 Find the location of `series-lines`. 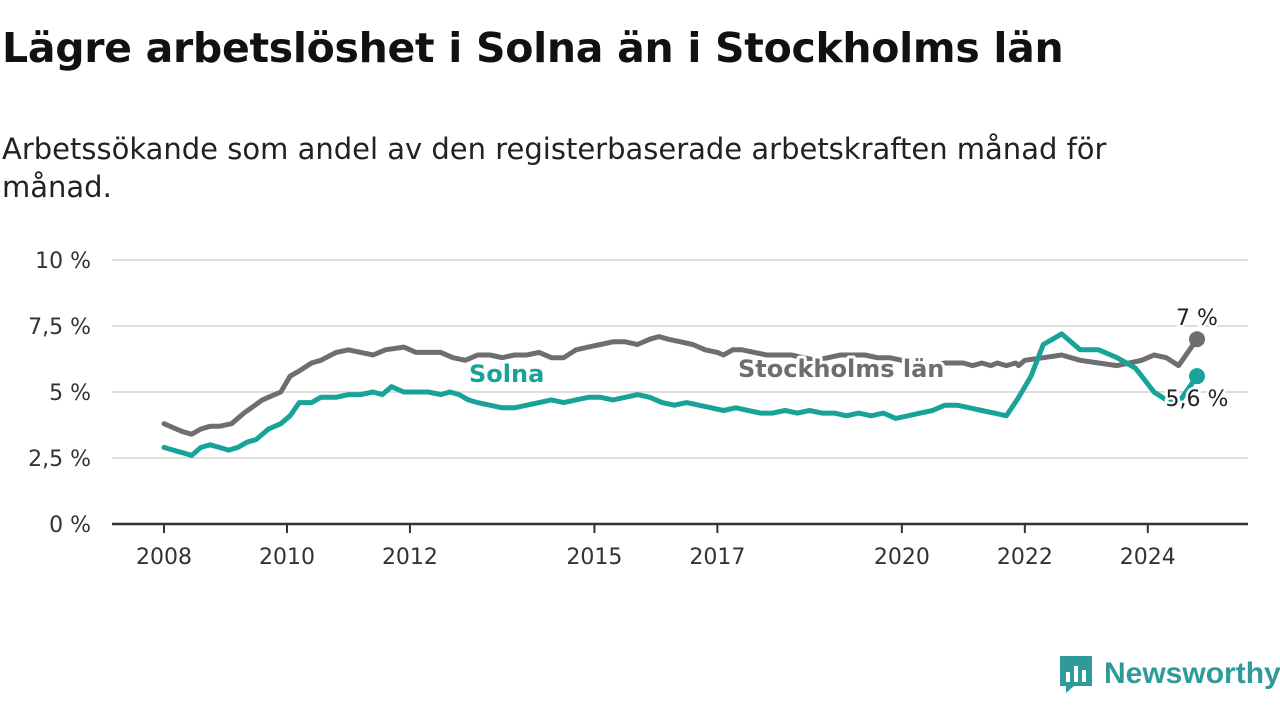

series-lines is located at coordinates (683, 394).